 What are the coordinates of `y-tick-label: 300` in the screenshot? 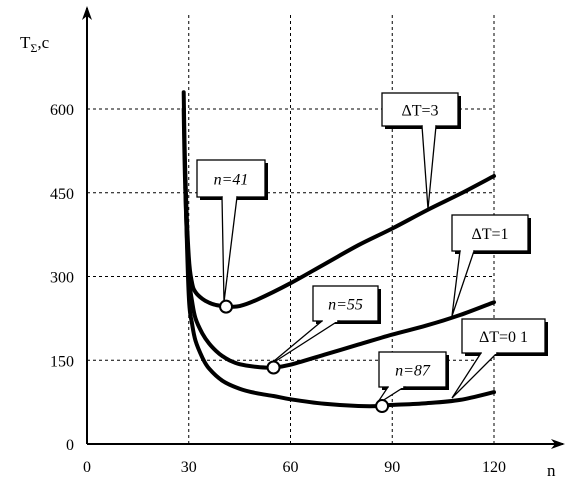 It's located at (62, 278).